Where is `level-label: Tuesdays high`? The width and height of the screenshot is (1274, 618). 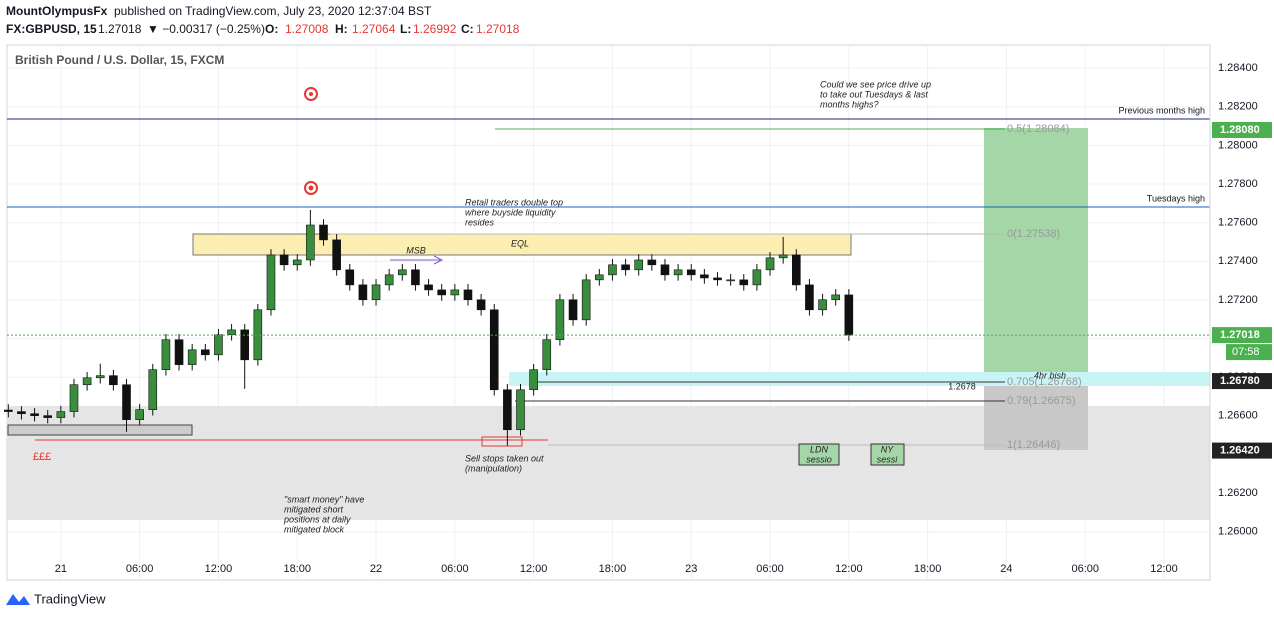
level-label: Tuesdays high is located at coordinates (1176, 198).